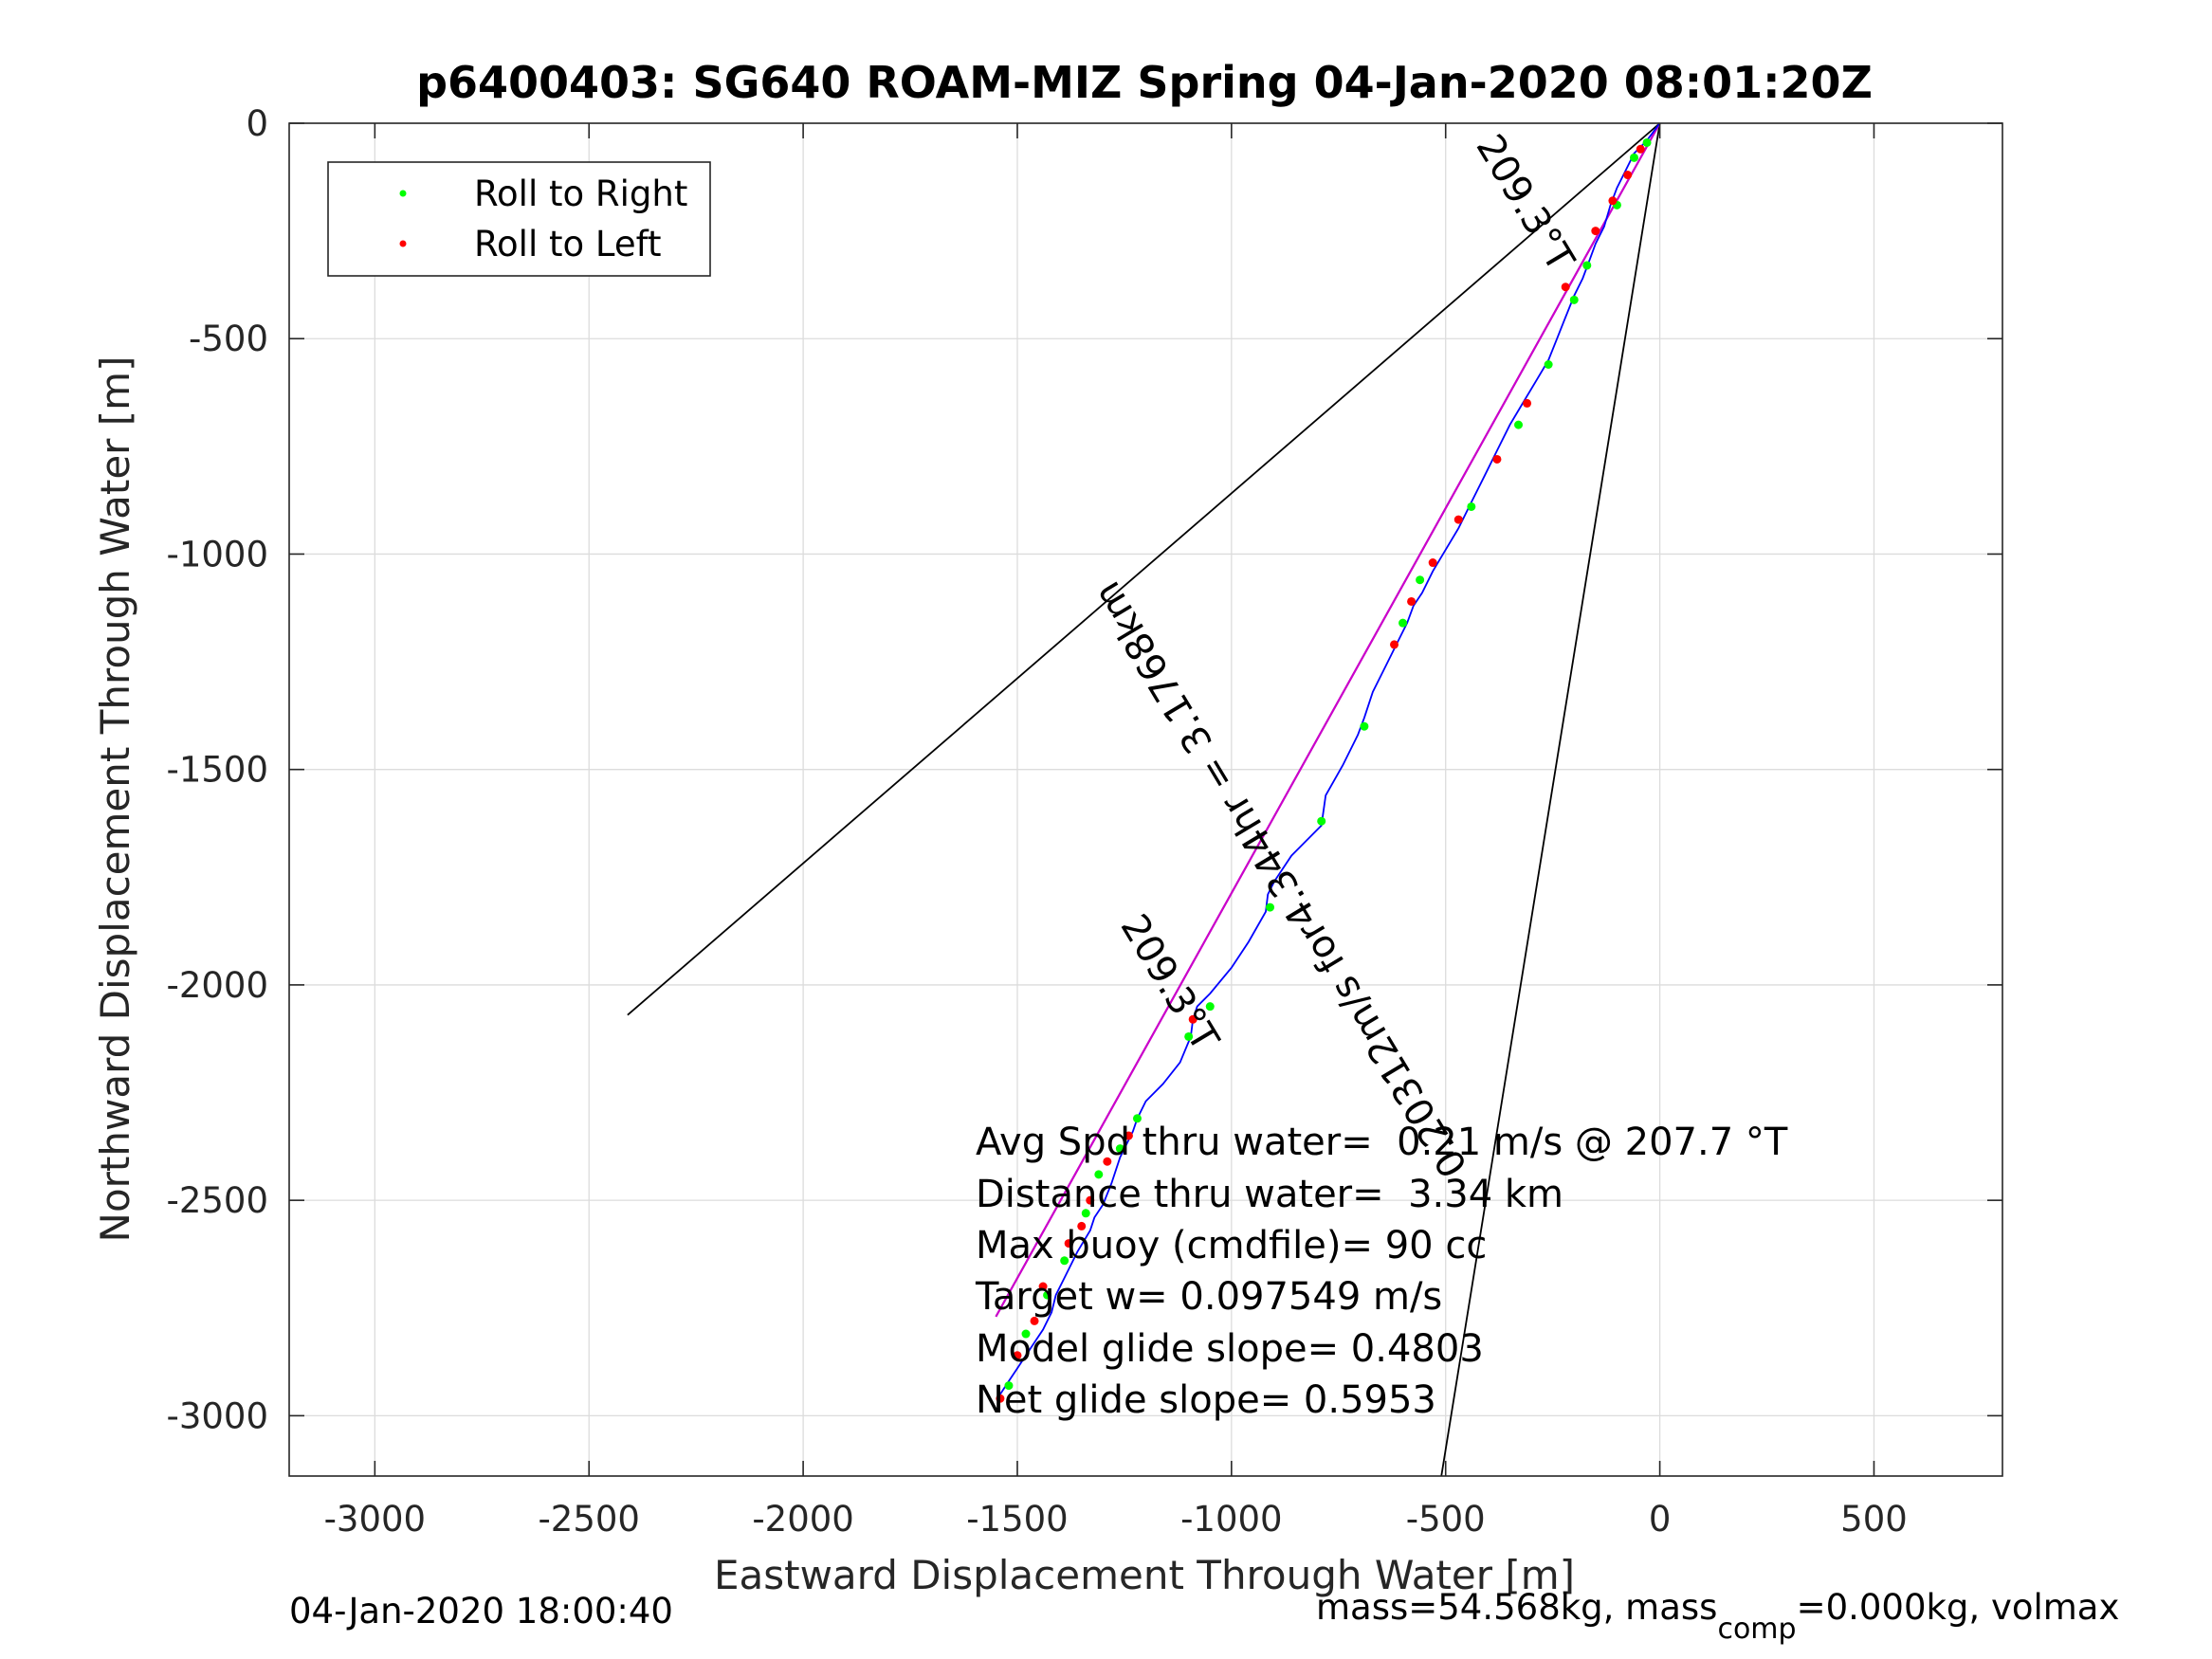 The height and width of the screenshot is (1659, 2212). I want to click on legend: Roll to Right Roll to Left, so click(519, 219).